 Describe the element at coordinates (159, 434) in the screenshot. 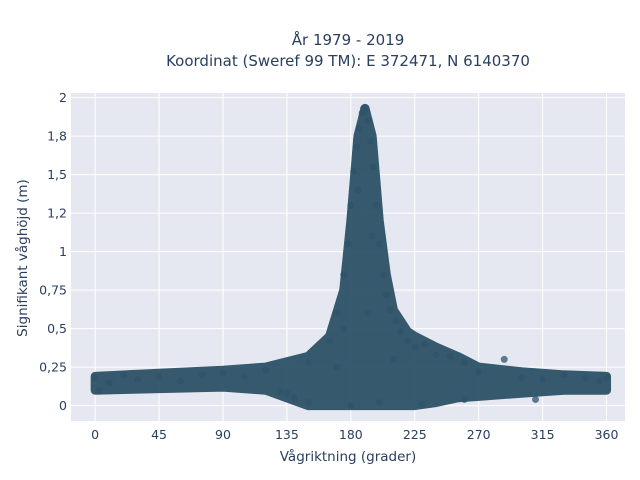

I see `x-tick-label: 45` at that location.